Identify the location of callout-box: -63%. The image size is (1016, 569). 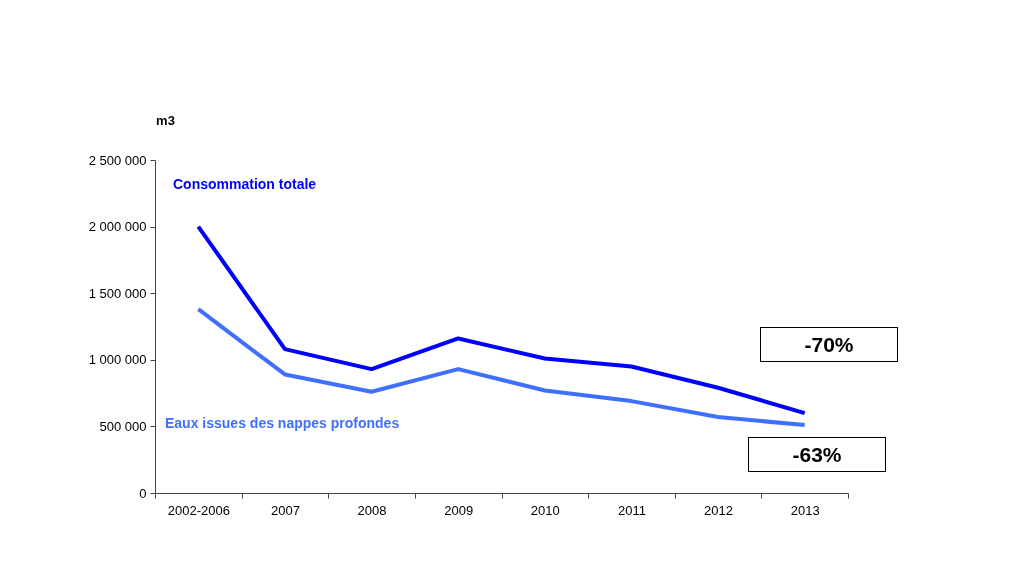
(817, 454).